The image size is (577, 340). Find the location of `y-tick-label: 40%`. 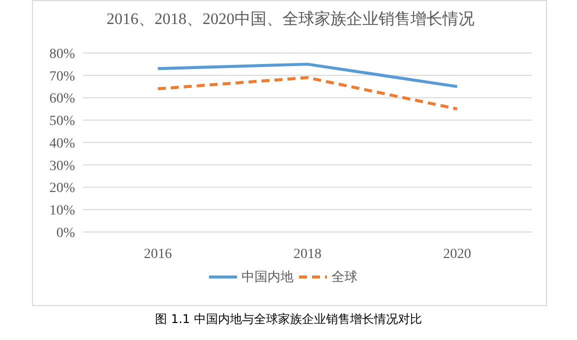

y-tick-label: 40% is located at coordinates (62, 144).